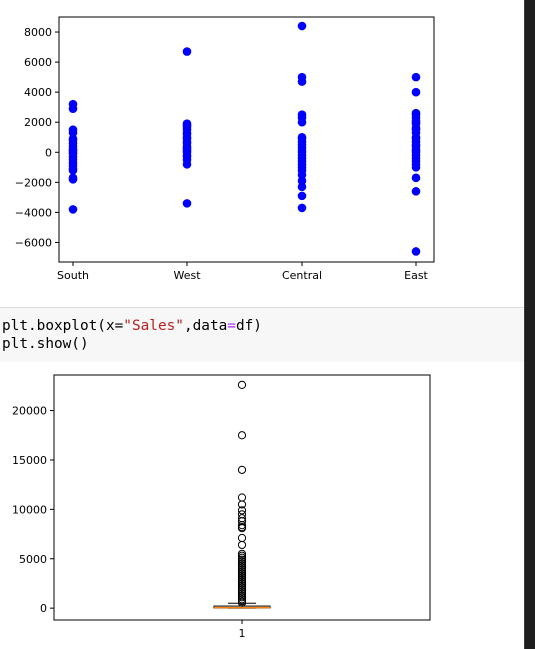 The width and height of the screenshot is (535, 649). Describe the element at coordinates (302, 275) in the screenshot. I see `x-tick-label: Central` at that location.